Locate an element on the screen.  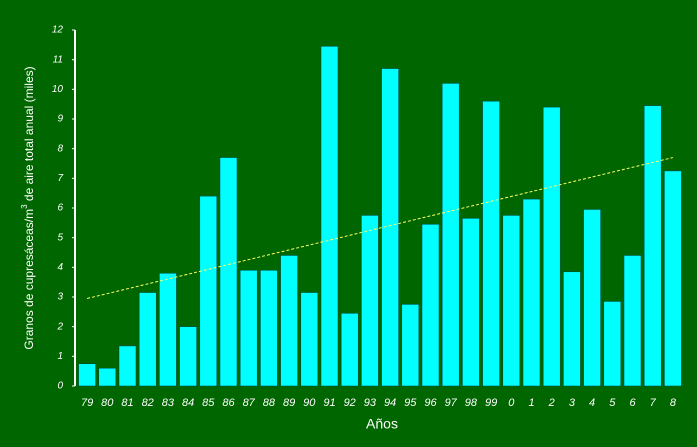
x-tick-label: 0 is located at coordinates (511, 403).